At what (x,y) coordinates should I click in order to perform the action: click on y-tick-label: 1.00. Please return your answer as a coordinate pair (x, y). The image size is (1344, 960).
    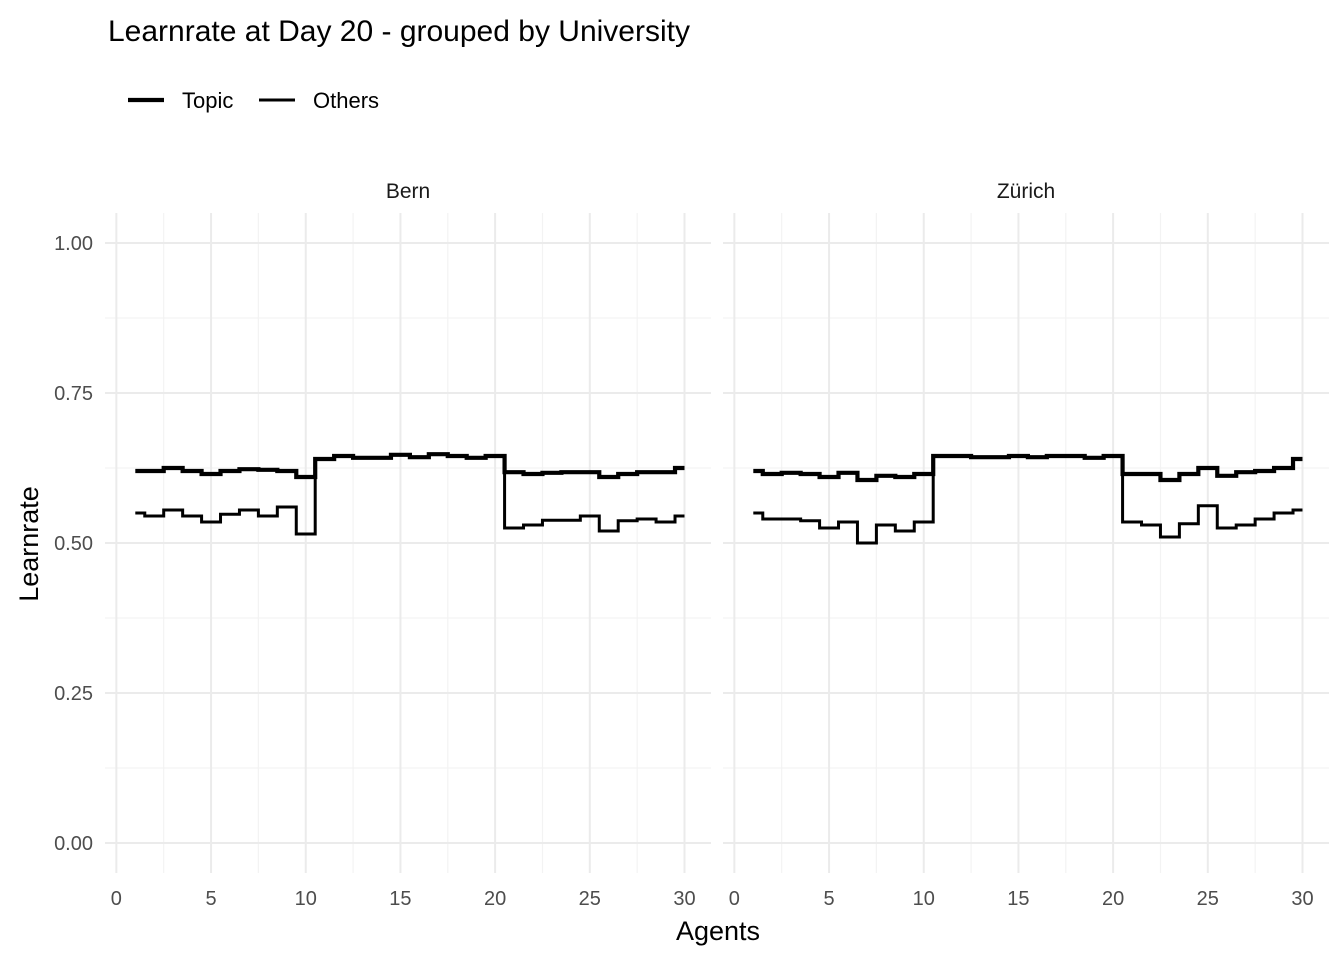
    Looking at the image, I should click on (73, 244).